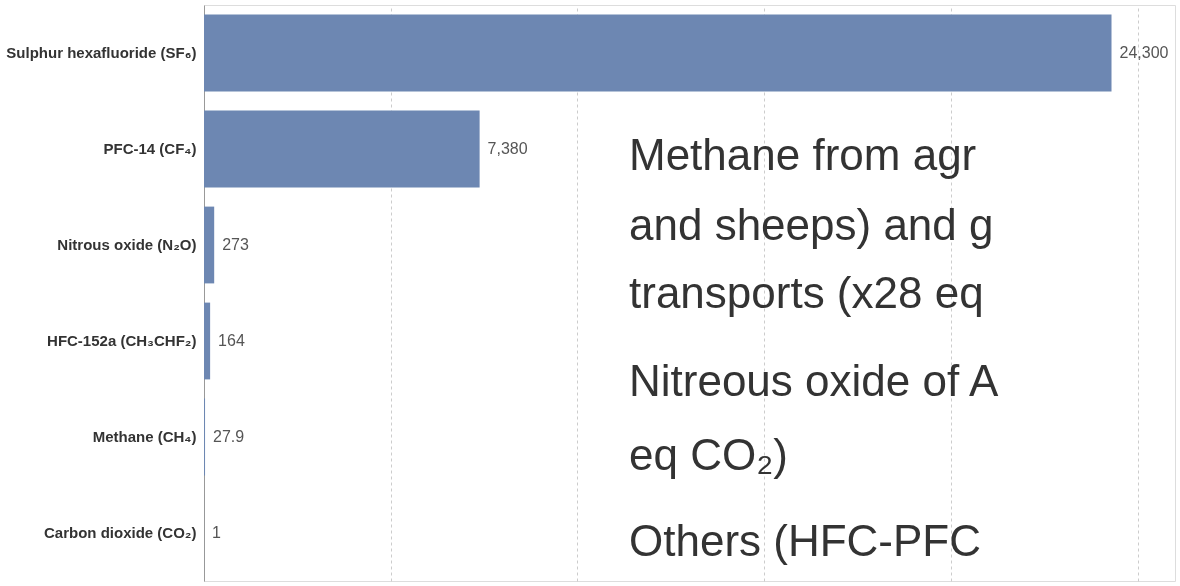 This screenshot has width=1180, height=586. I want to click on annotation: eq CO₂), so click(708, 454).